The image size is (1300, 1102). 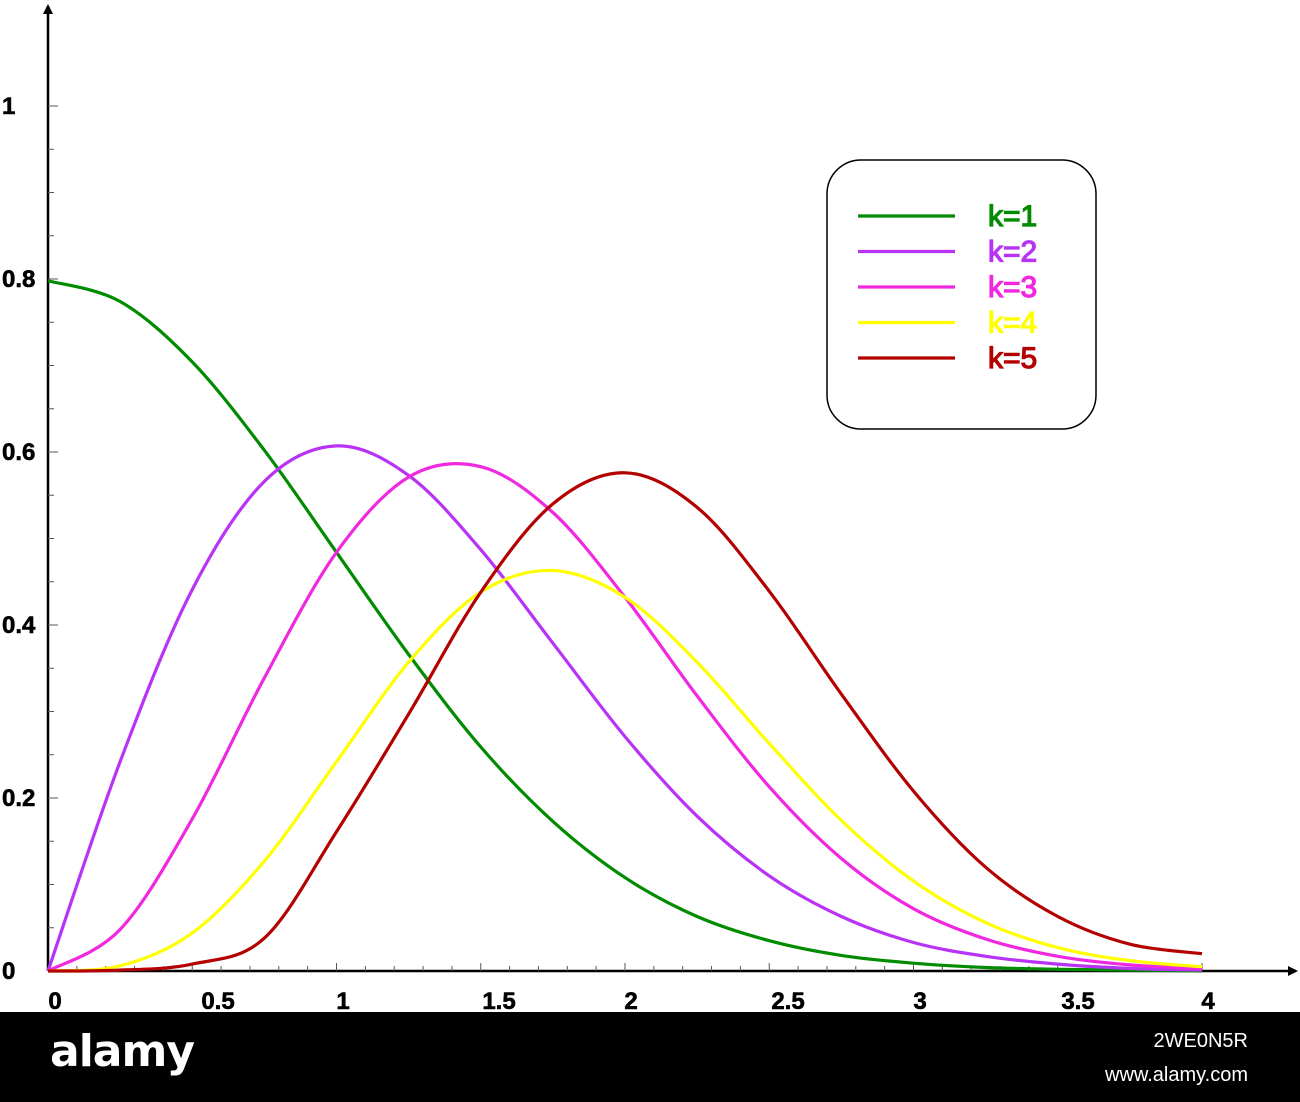 I want to click on legend-label-k=5: k=5, so click(x=1012, y=358).